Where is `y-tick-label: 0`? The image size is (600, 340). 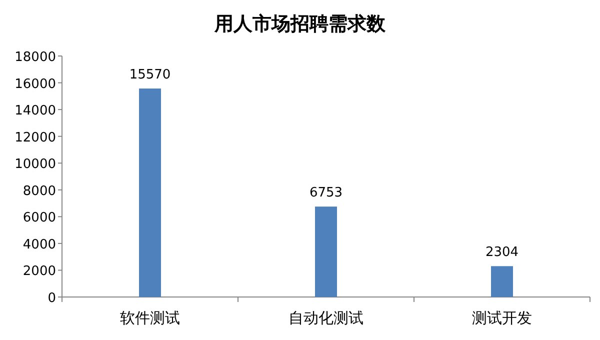 y-tick-label: 0 is located at coordinates (52, 298).